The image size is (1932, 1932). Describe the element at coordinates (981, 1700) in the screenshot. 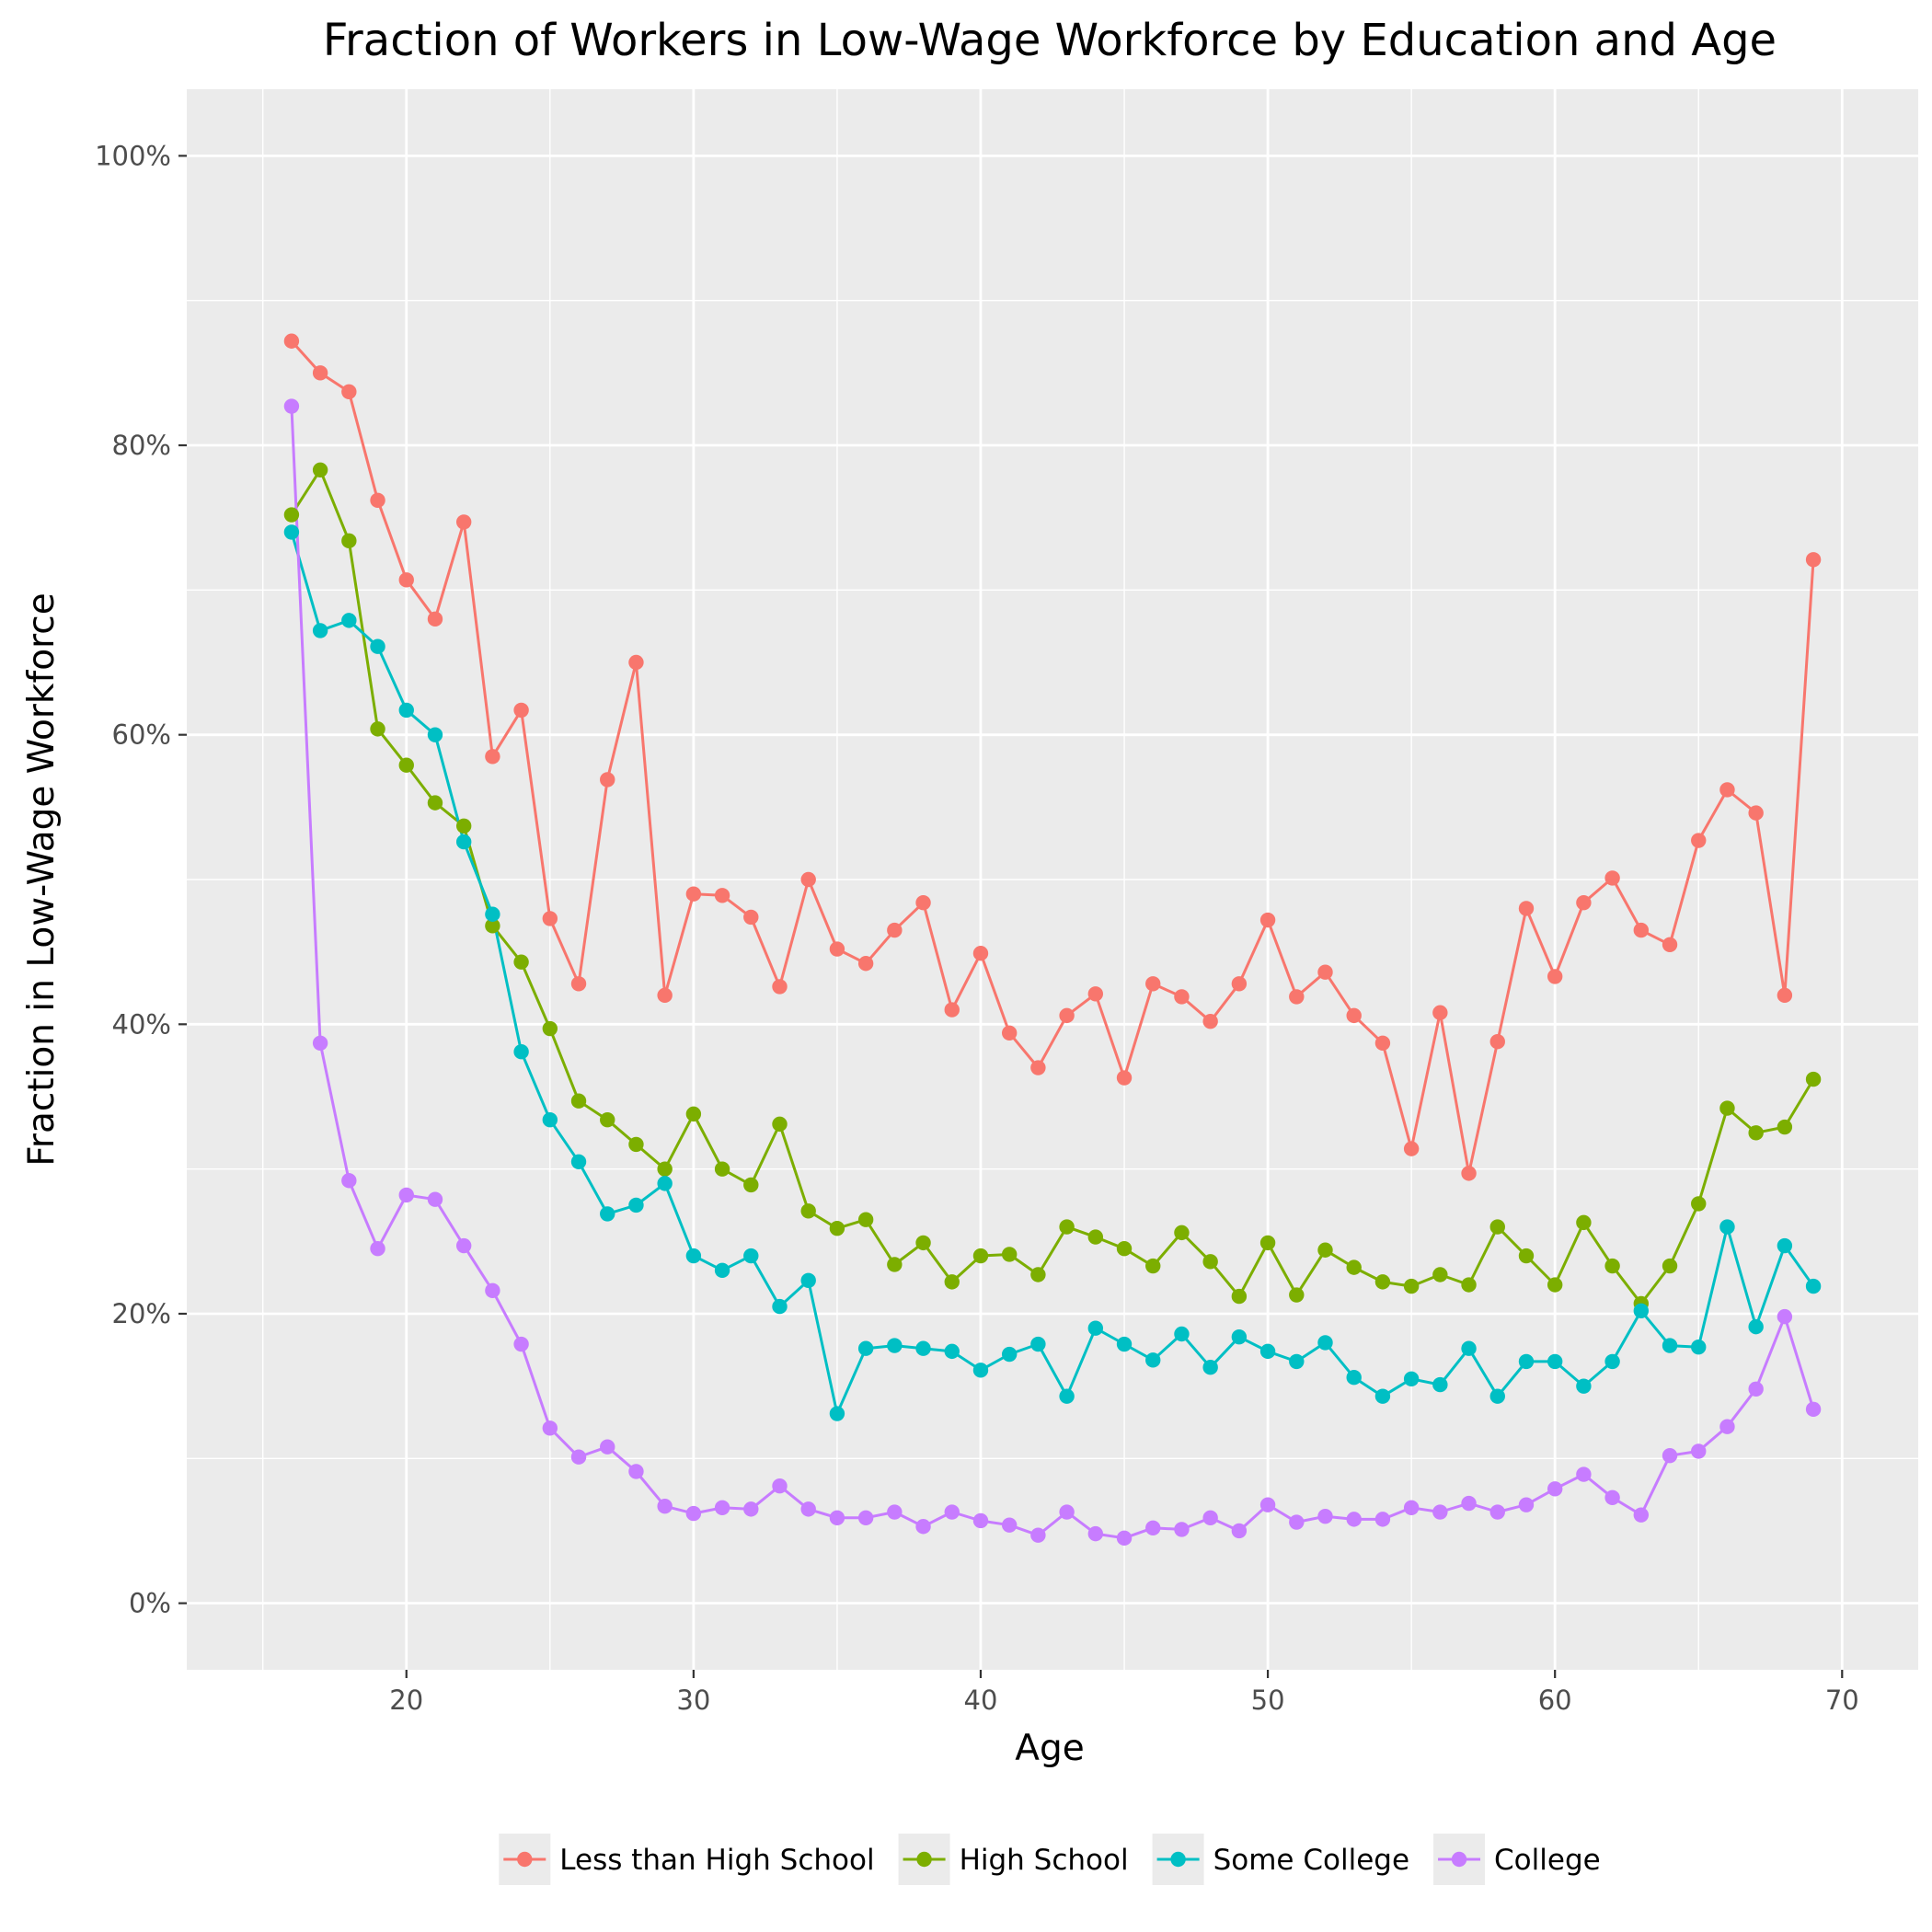

I see `x-tick-label-2: 40` at that location.